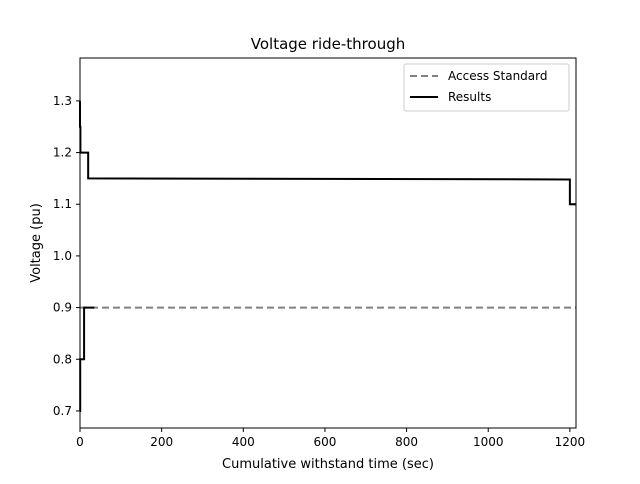 The image size is (640, 484). I want to click on x-axis-label: Cumulative withstand time (sec), so click(328, 464).